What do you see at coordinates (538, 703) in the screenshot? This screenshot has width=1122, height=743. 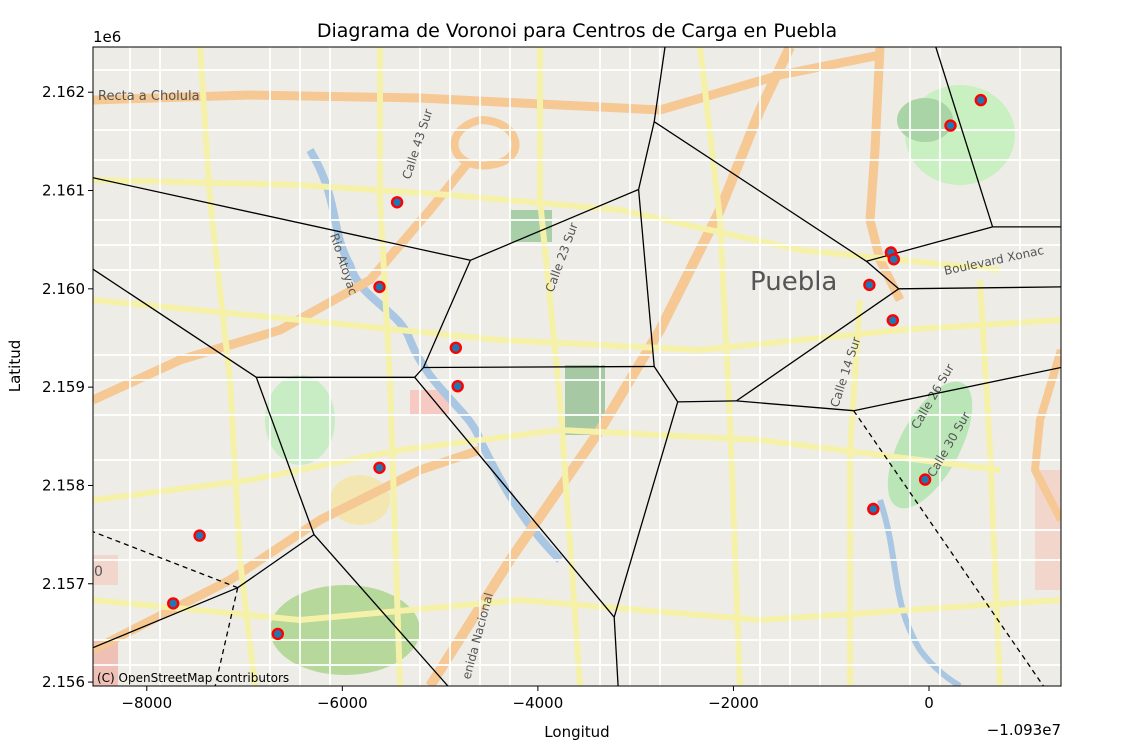 I see `x-tick-label: −4000` at bounding box center [538, 703].